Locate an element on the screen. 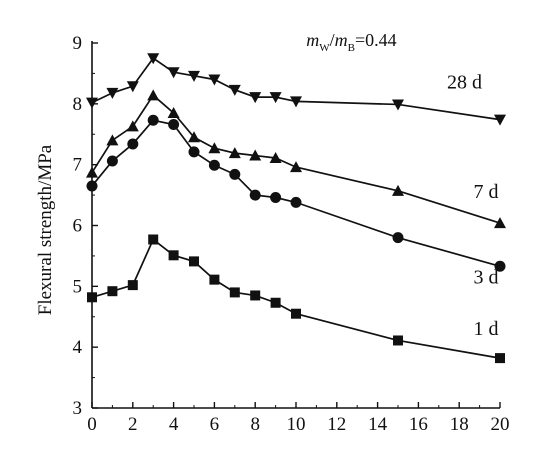 The image size is (548, 452). annotation-slash: / is located at coordinates (332, 40).